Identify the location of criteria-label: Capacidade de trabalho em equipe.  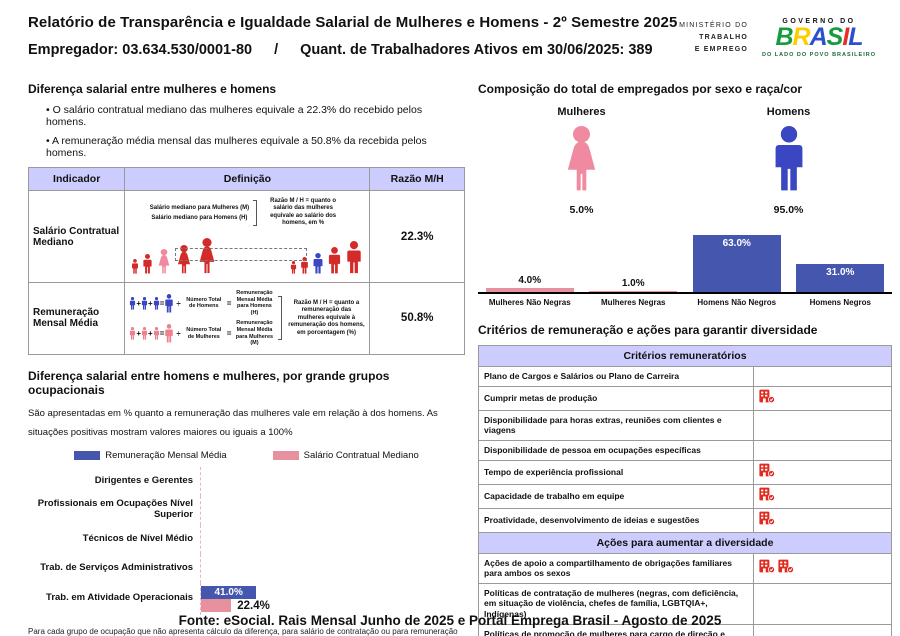
(616, 496).